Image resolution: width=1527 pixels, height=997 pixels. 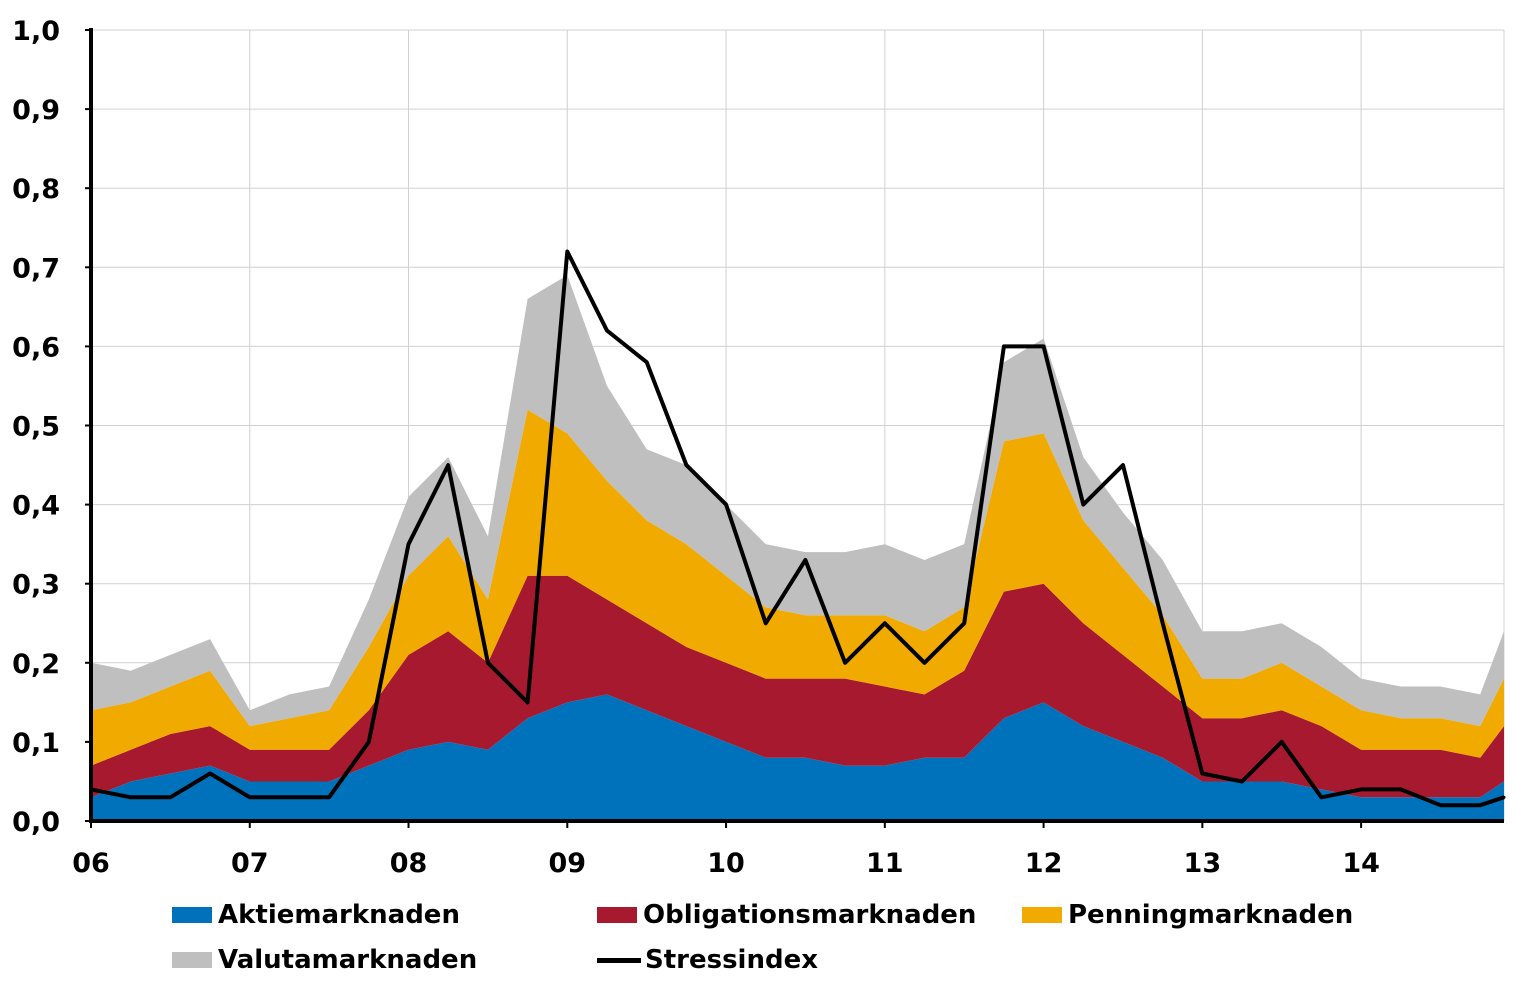 What do you see at coordinates (1361, 863) in the screenshot?
I see `x-tick-label: 14` at bounding box center [1361, 863].